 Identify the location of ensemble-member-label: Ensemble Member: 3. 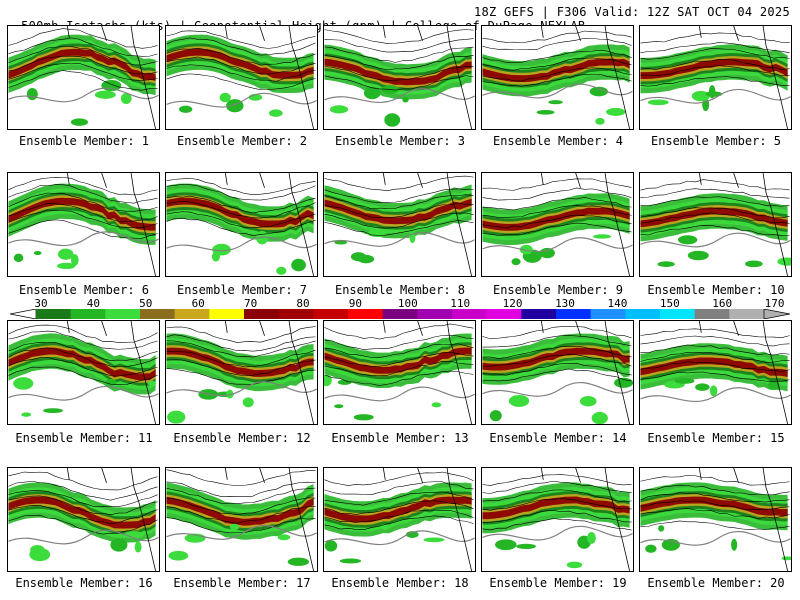
(400, 141).